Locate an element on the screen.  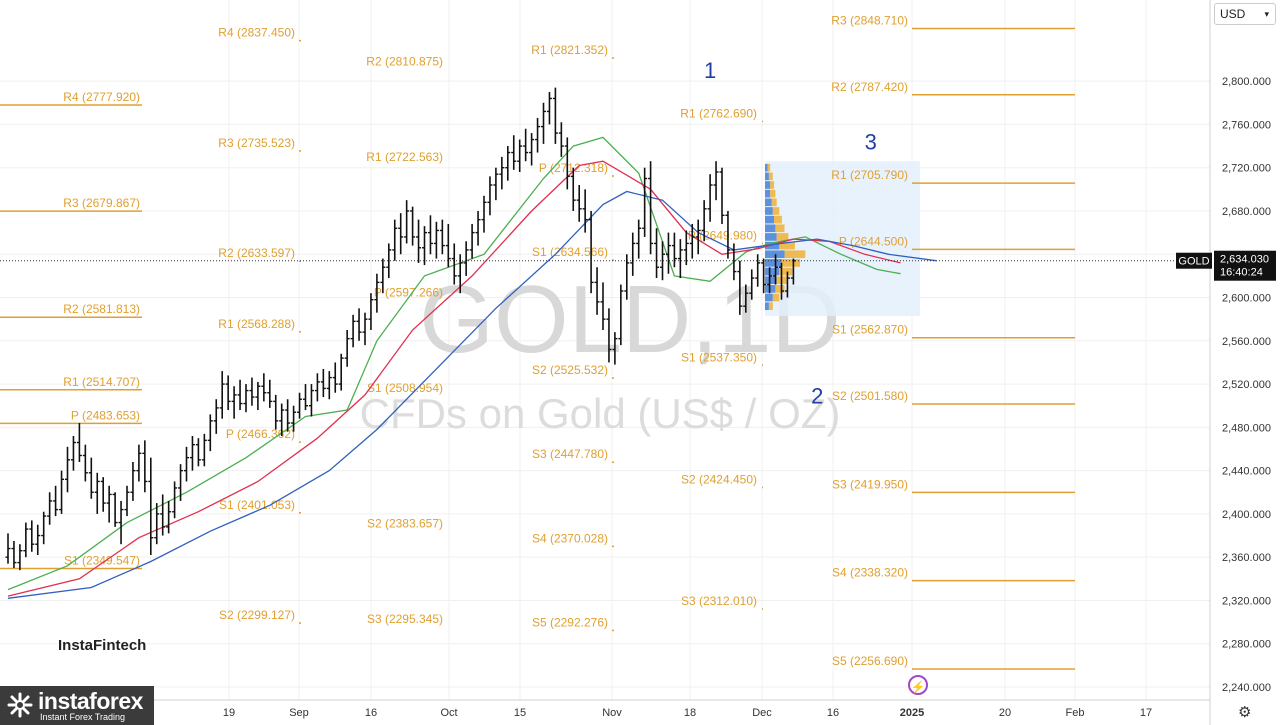
price-tick-label: 2,360.000 is located at coordinates (1246, 558).